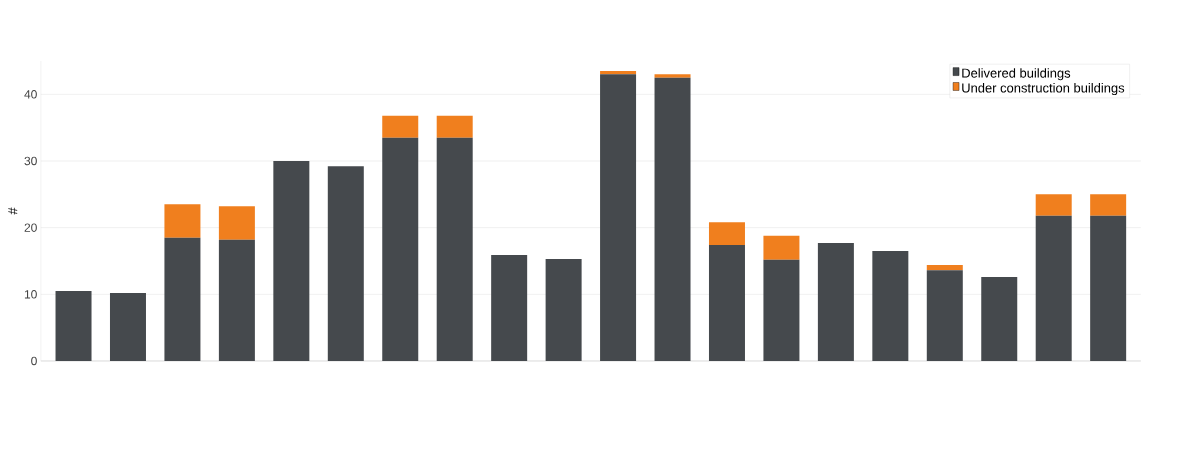  Describe the element at coordinates (30, 94) in the screenshot. I see `y-tick-label: 40` at that location.